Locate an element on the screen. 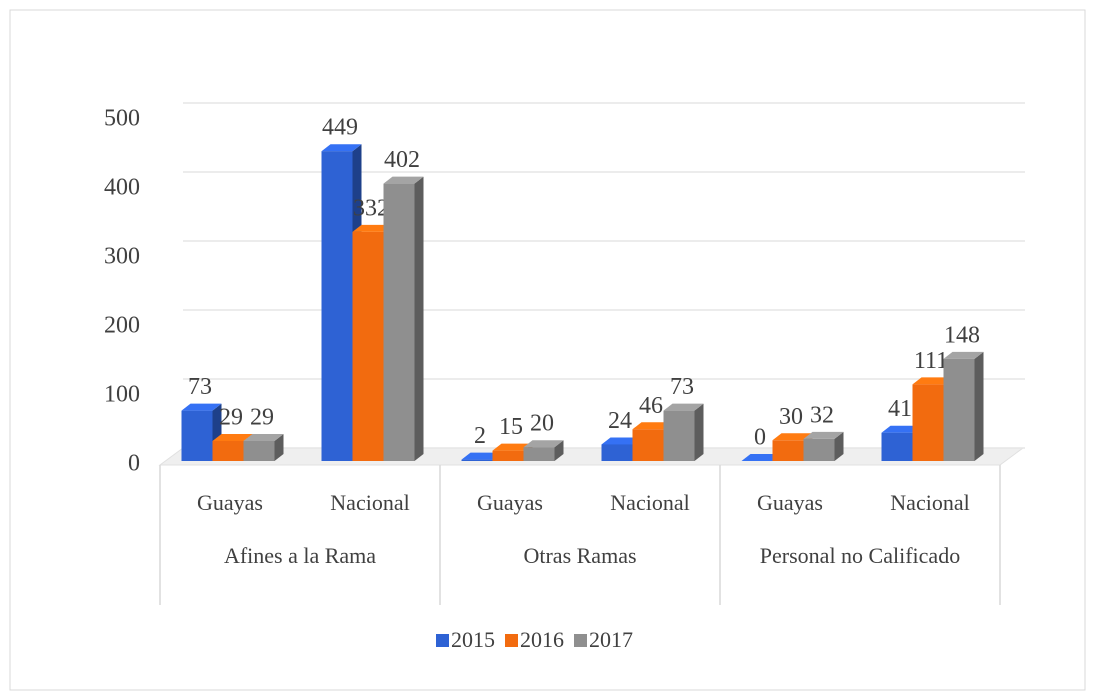 Image resolution: width=1097 pixels, height=700 pixels. group-label: Otras Ramas is located at coordinates (579, 555).